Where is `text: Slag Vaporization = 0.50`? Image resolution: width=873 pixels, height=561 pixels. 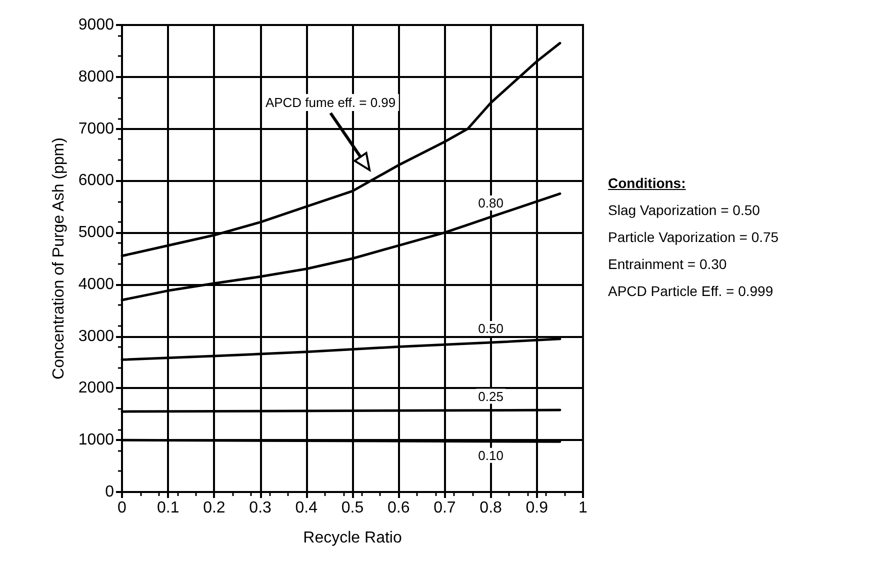 text: Slag Vaporization = 0.50 is located at coordinates (684, 210).